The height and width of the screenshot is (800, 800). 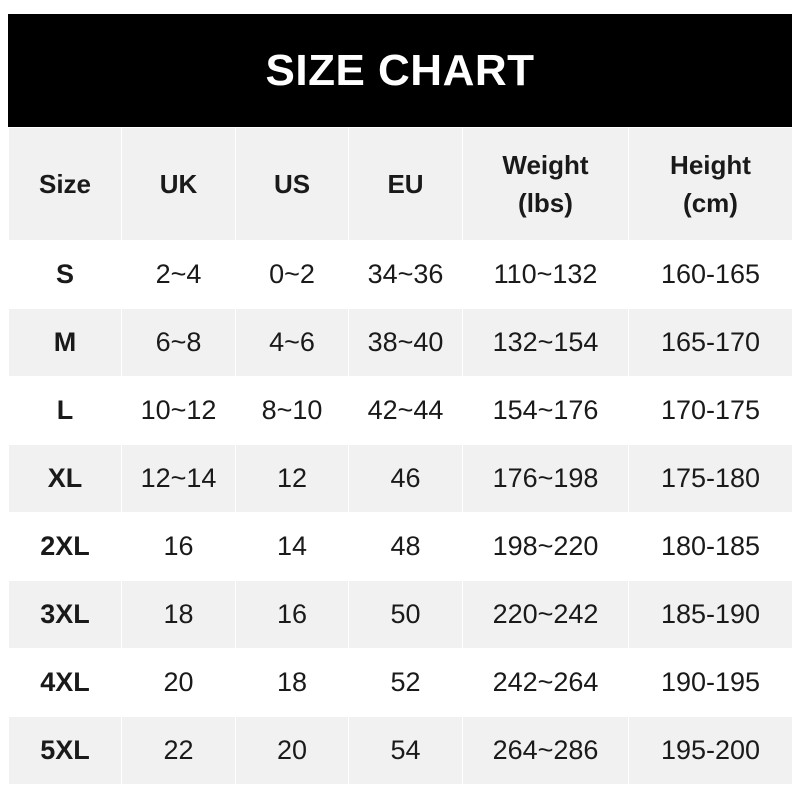 What do you see at coordinates (292, 614) in the screenshot?
I see `cell-us: 16` at bounding box center [292, 614].